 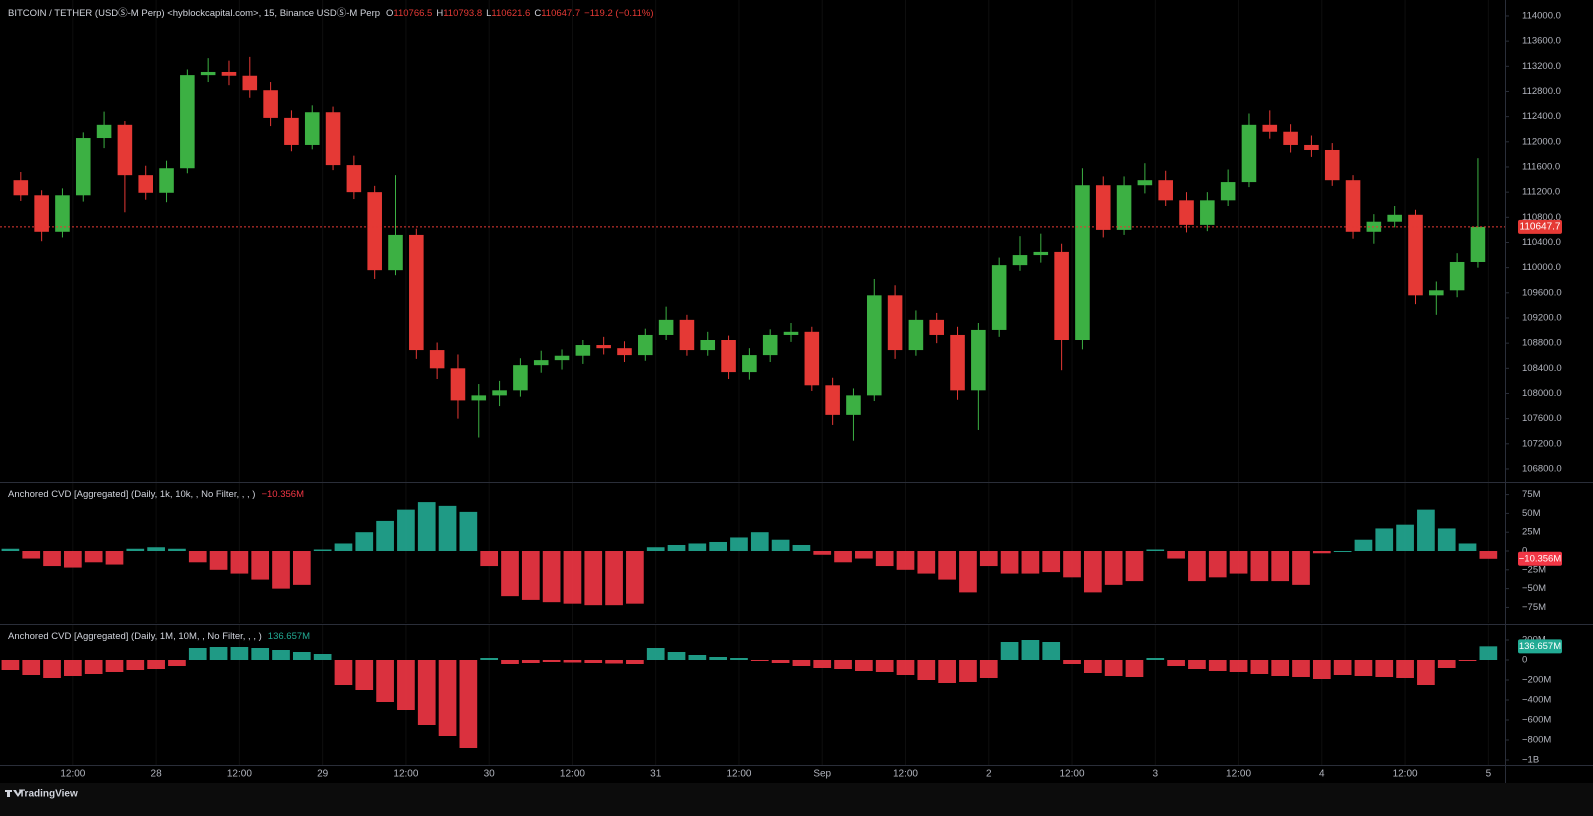 I want to click on y-tick-label: −200M, so click(x=1536, y=680).